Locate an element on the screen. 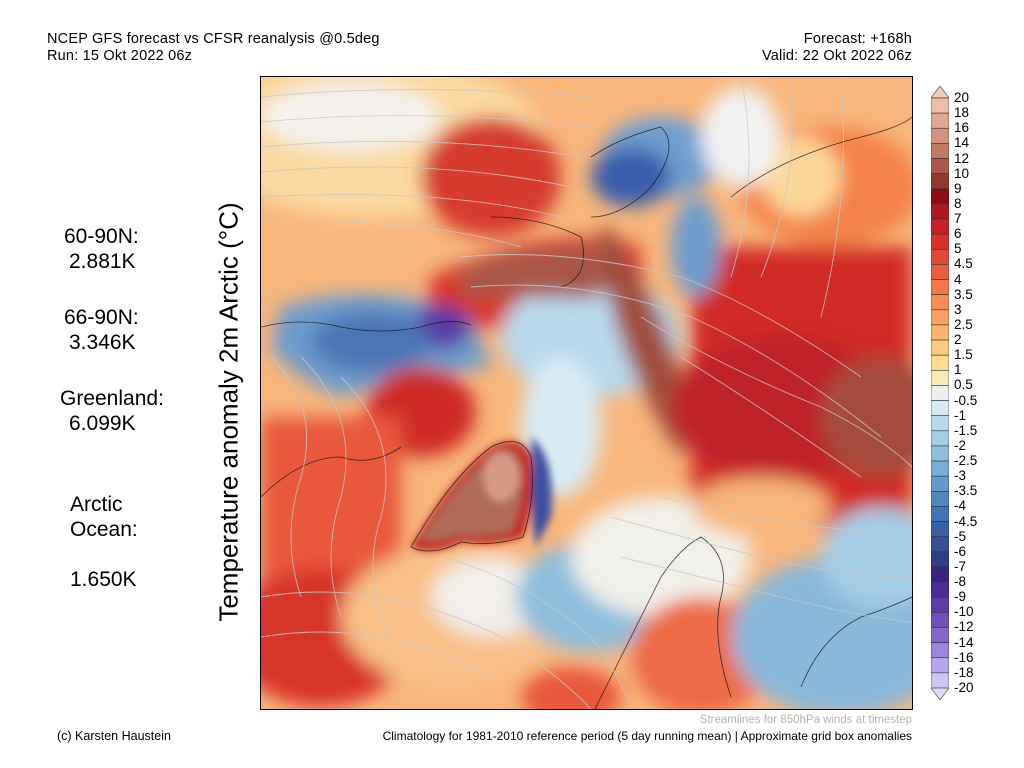 This screenshot has width=1024, height=768. copyright: (c) Karsten Haustein is located at coordinates (114, 736).